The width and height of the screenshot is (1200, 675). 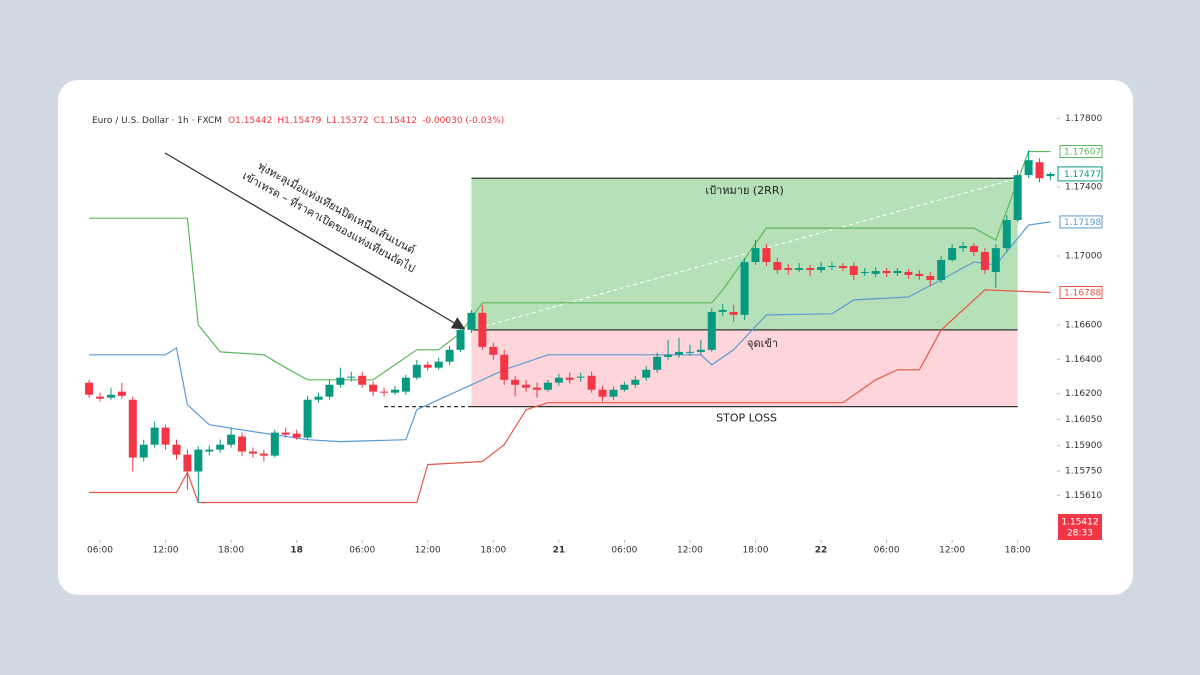 What do you see at coordinates (315, 241) in the screenshot?
I see `annotation-arrow` at bounding box center [315, 241].